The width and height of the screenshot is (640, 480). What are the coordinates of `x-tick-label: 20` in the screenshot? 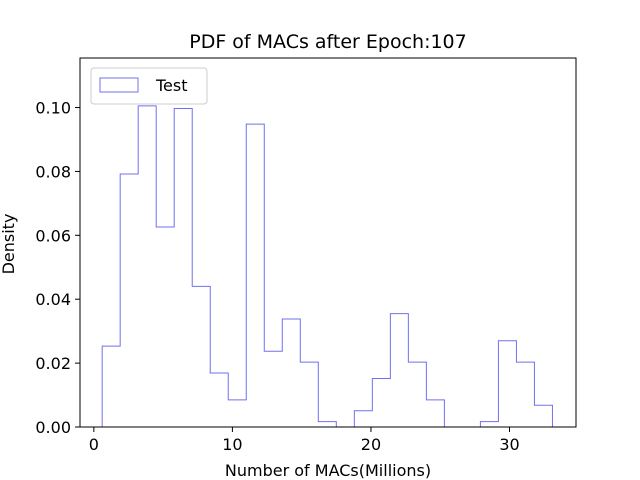 It's located at (371, 444).